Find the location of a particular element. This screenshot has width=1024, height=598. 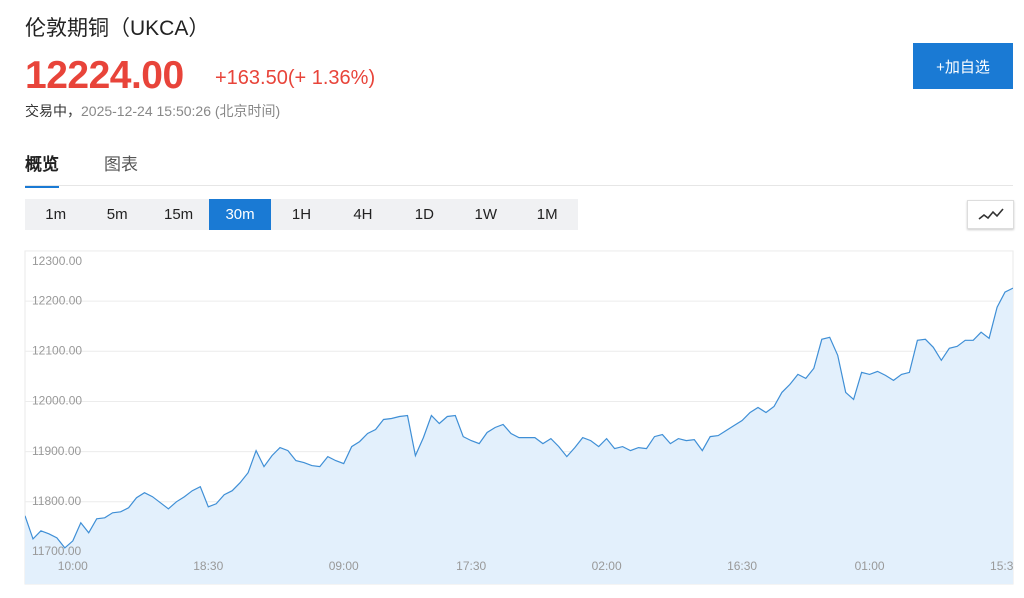

interval-bar: 1m 5m 15m 30m 1H 4H 1D 1W 1M is located at coordinates (301, 214).